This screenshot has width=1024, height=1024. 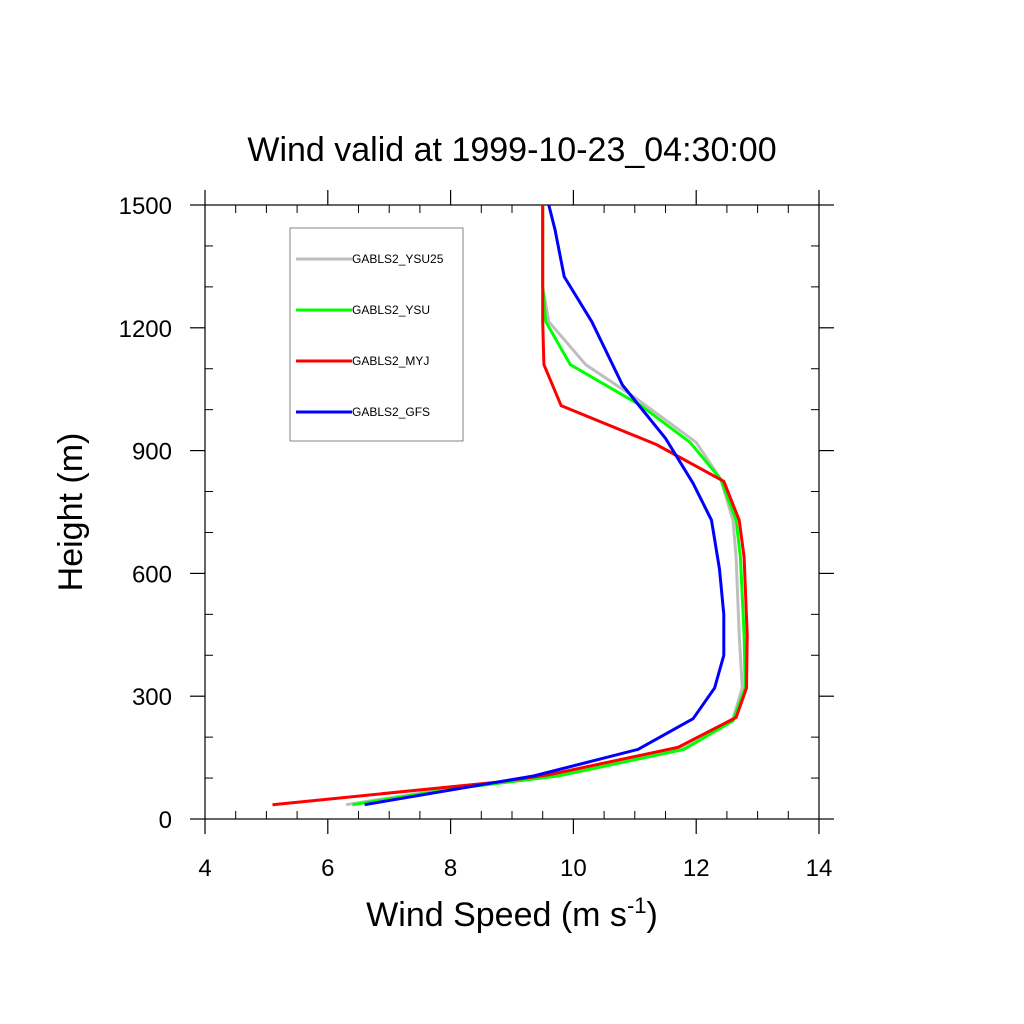 What do you see at coordinates (696, 868) in the screenshot?
I see `x-tick-label: 12` at bounding box center [696, 868].